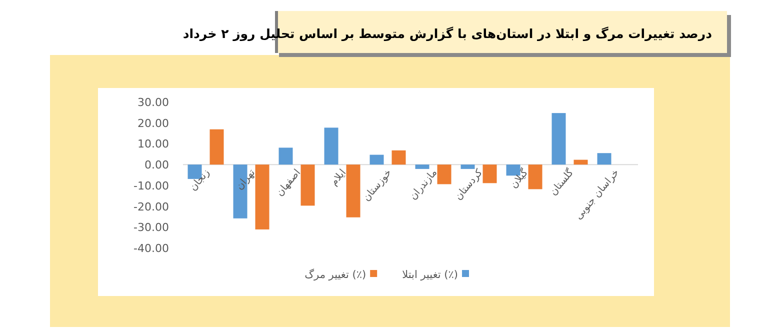 Image resolution: width=771 pixels, height=333 pixels. Describe the element at coordinates (151, 207) in the screenshot. I see `y-tick-label: -20.00` at that location.